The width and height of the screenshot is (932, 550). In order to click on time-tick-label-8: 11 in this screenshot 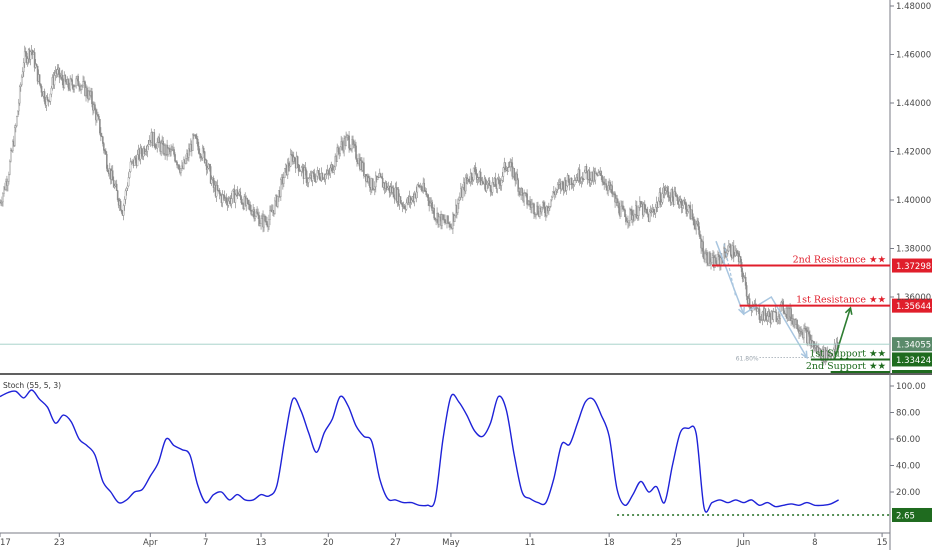, I will do `click(530, 543)`.